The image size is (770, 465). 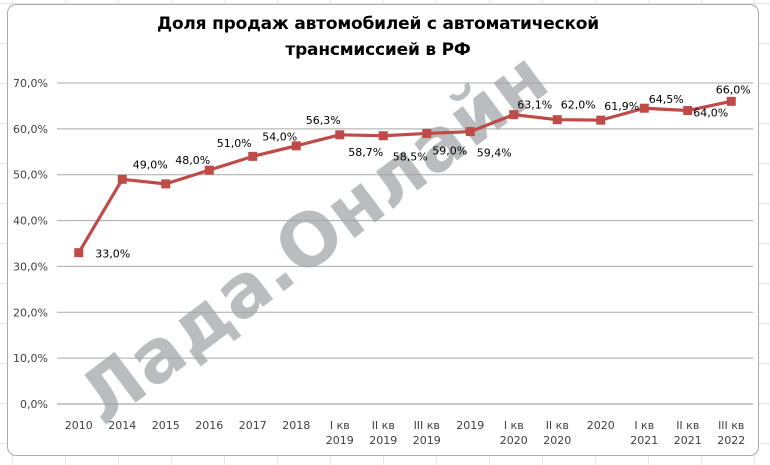 I want to click on data-point-label: 59,4%, so click(x=494, y=153).